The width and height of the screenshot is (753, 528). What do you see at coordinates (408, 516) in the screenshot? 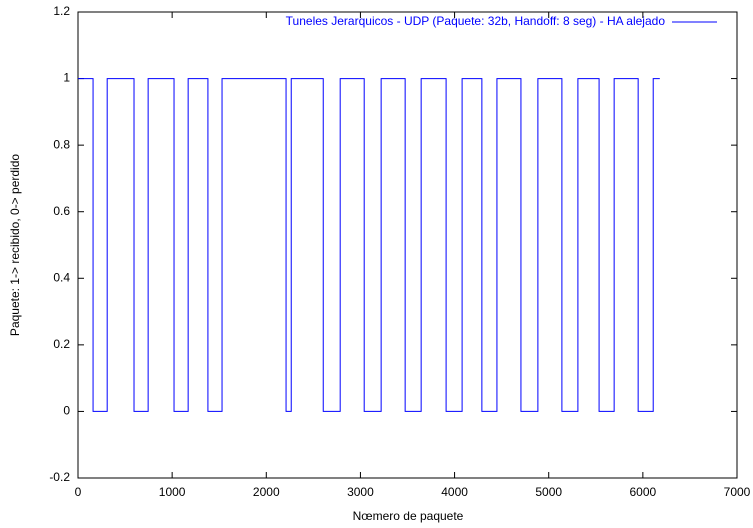
I see `x-axis-label: Nœmero de paquete` at bounding box center [408, 516].